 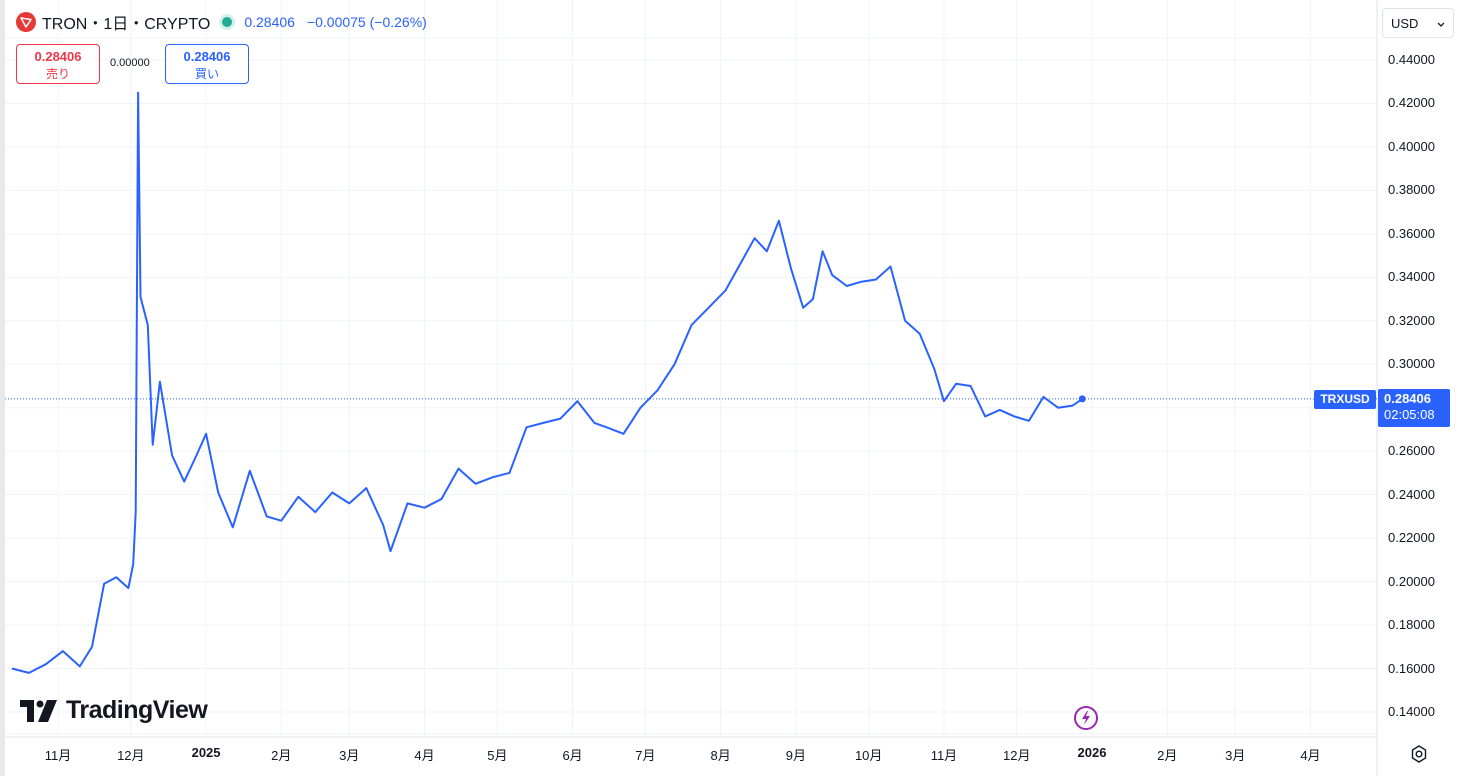 I want to click on x-tick-label: 2025, so click(x=206, y=752).